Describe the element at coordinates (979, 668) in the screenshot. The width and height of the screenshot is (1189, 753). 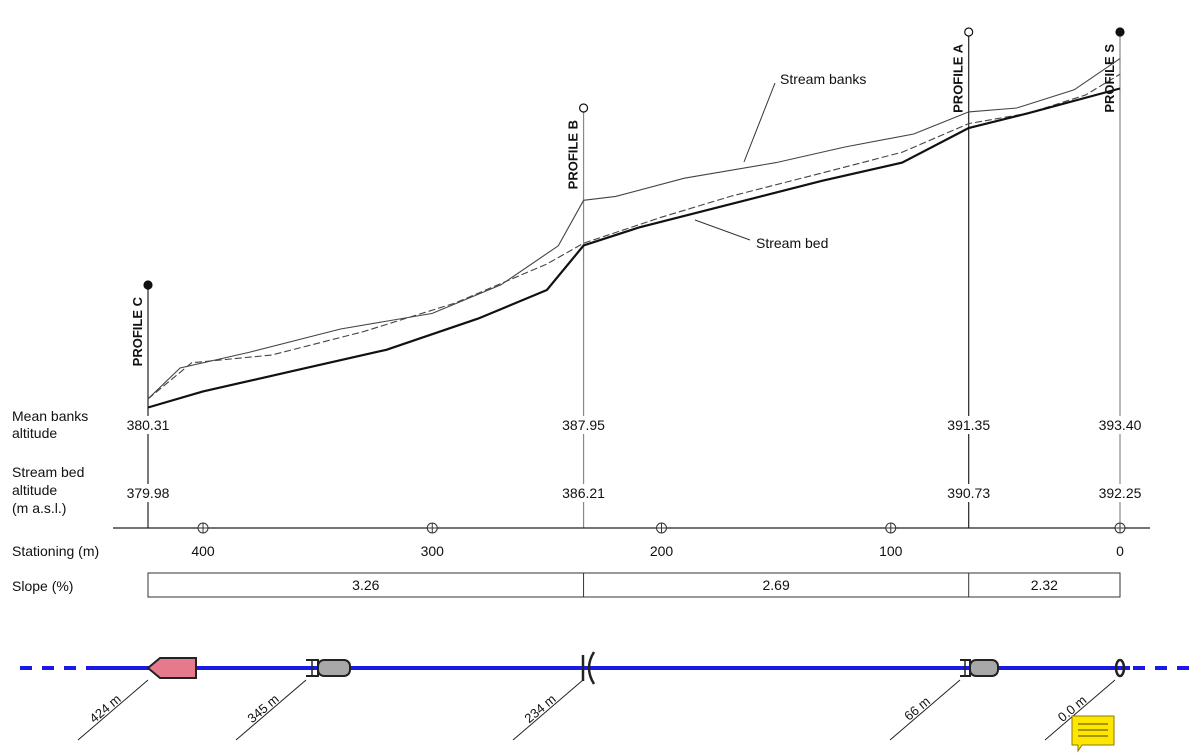
I see `culvert-66-icon` at that location.